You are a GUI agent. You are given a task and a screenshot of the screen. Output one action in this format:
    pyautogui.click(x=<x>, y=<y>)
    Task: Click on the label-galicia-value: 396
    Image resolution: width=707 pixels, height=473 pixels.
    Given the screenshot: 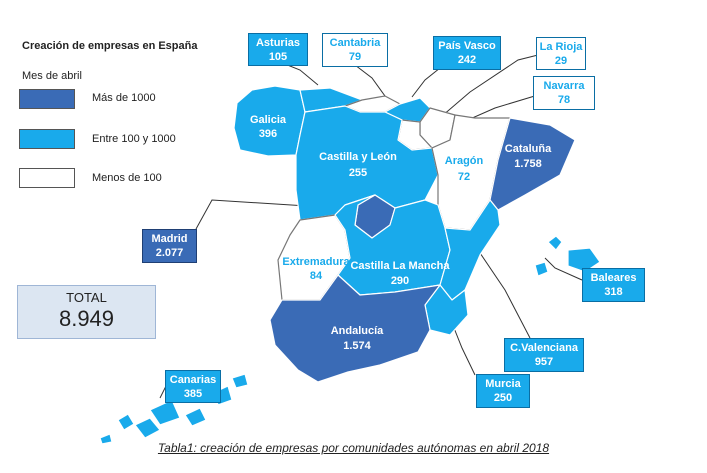 What is the action you would take?
    pyautogui.click(x=268, y=134)
    